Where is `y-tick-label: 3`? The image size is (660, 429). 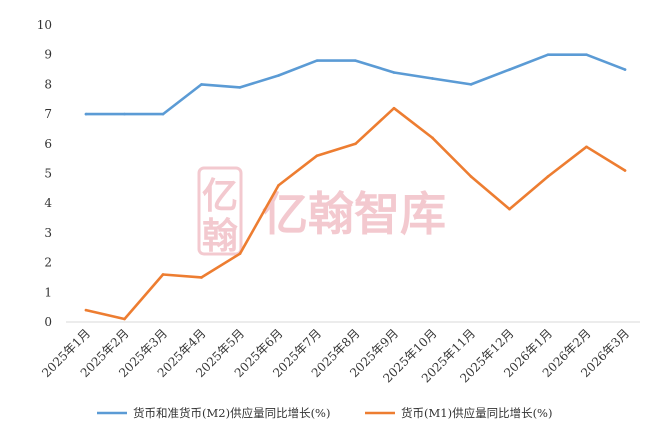 y-tick-label: 3 is located at coordinates (48, 233).